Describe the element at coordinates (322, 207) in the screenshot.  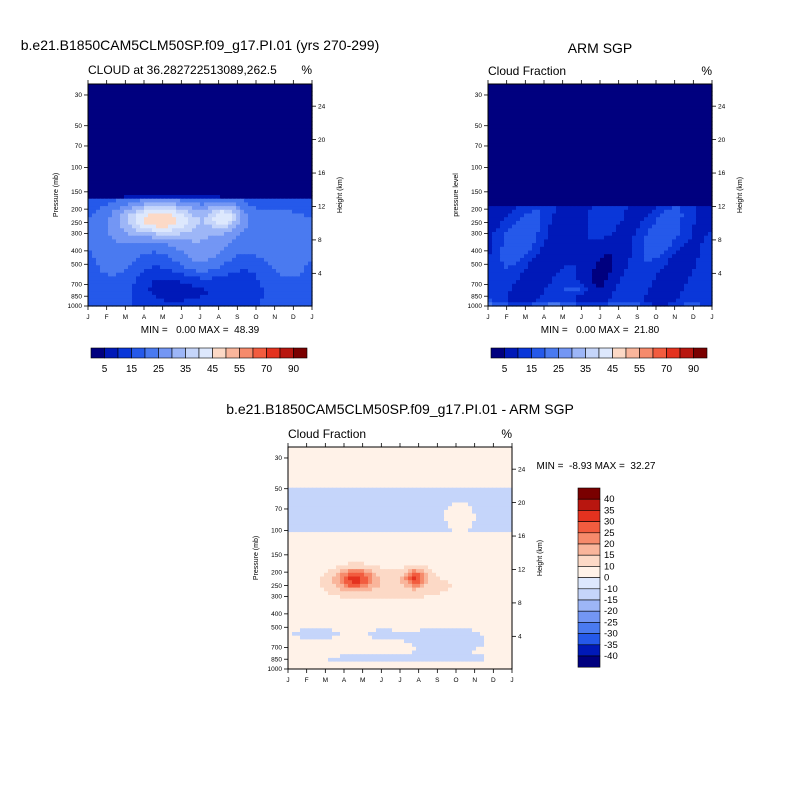
I see `y2-tick-label: 12` at that location.